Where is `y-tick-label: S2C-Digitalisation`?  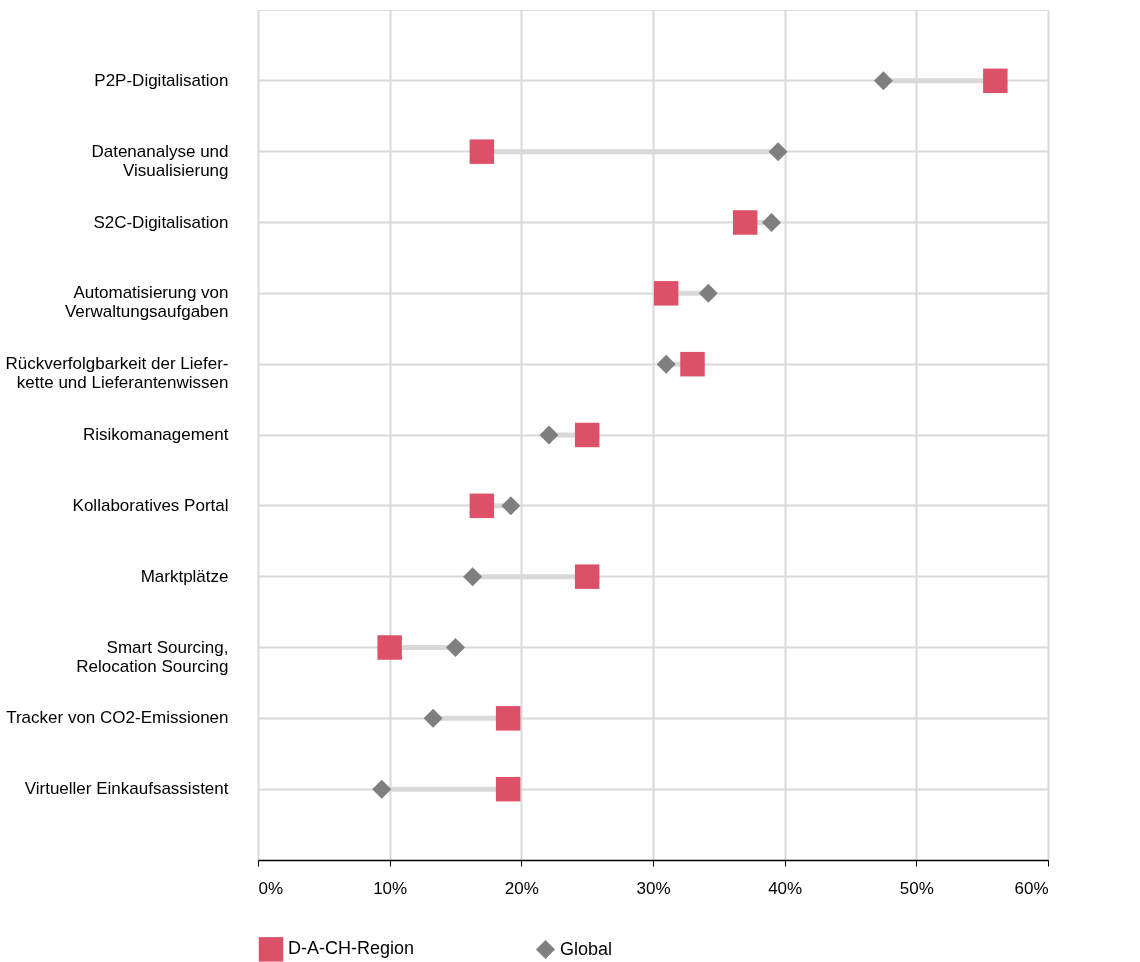 y-tick-label: S2C-Digitalisation is located at coordinates (161, 222).